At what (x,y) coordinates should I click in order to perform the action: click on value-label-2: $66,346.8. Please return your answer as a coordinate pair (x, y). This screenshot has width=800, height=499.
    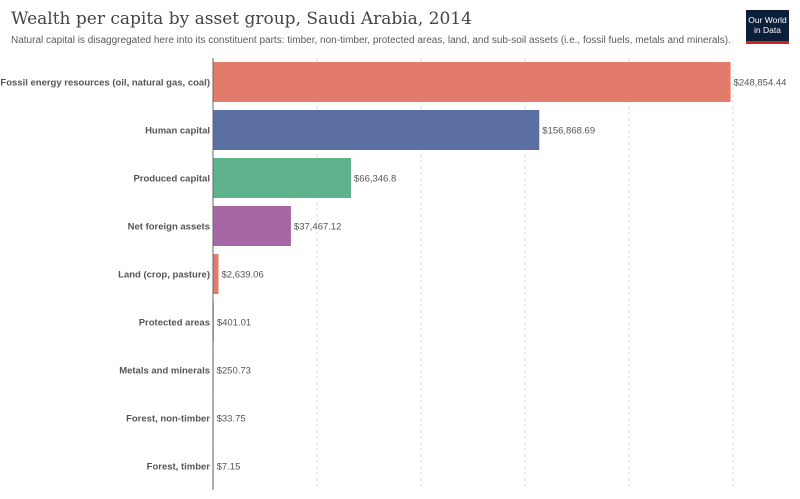
    Looking at the image, I should click on (375, 179).